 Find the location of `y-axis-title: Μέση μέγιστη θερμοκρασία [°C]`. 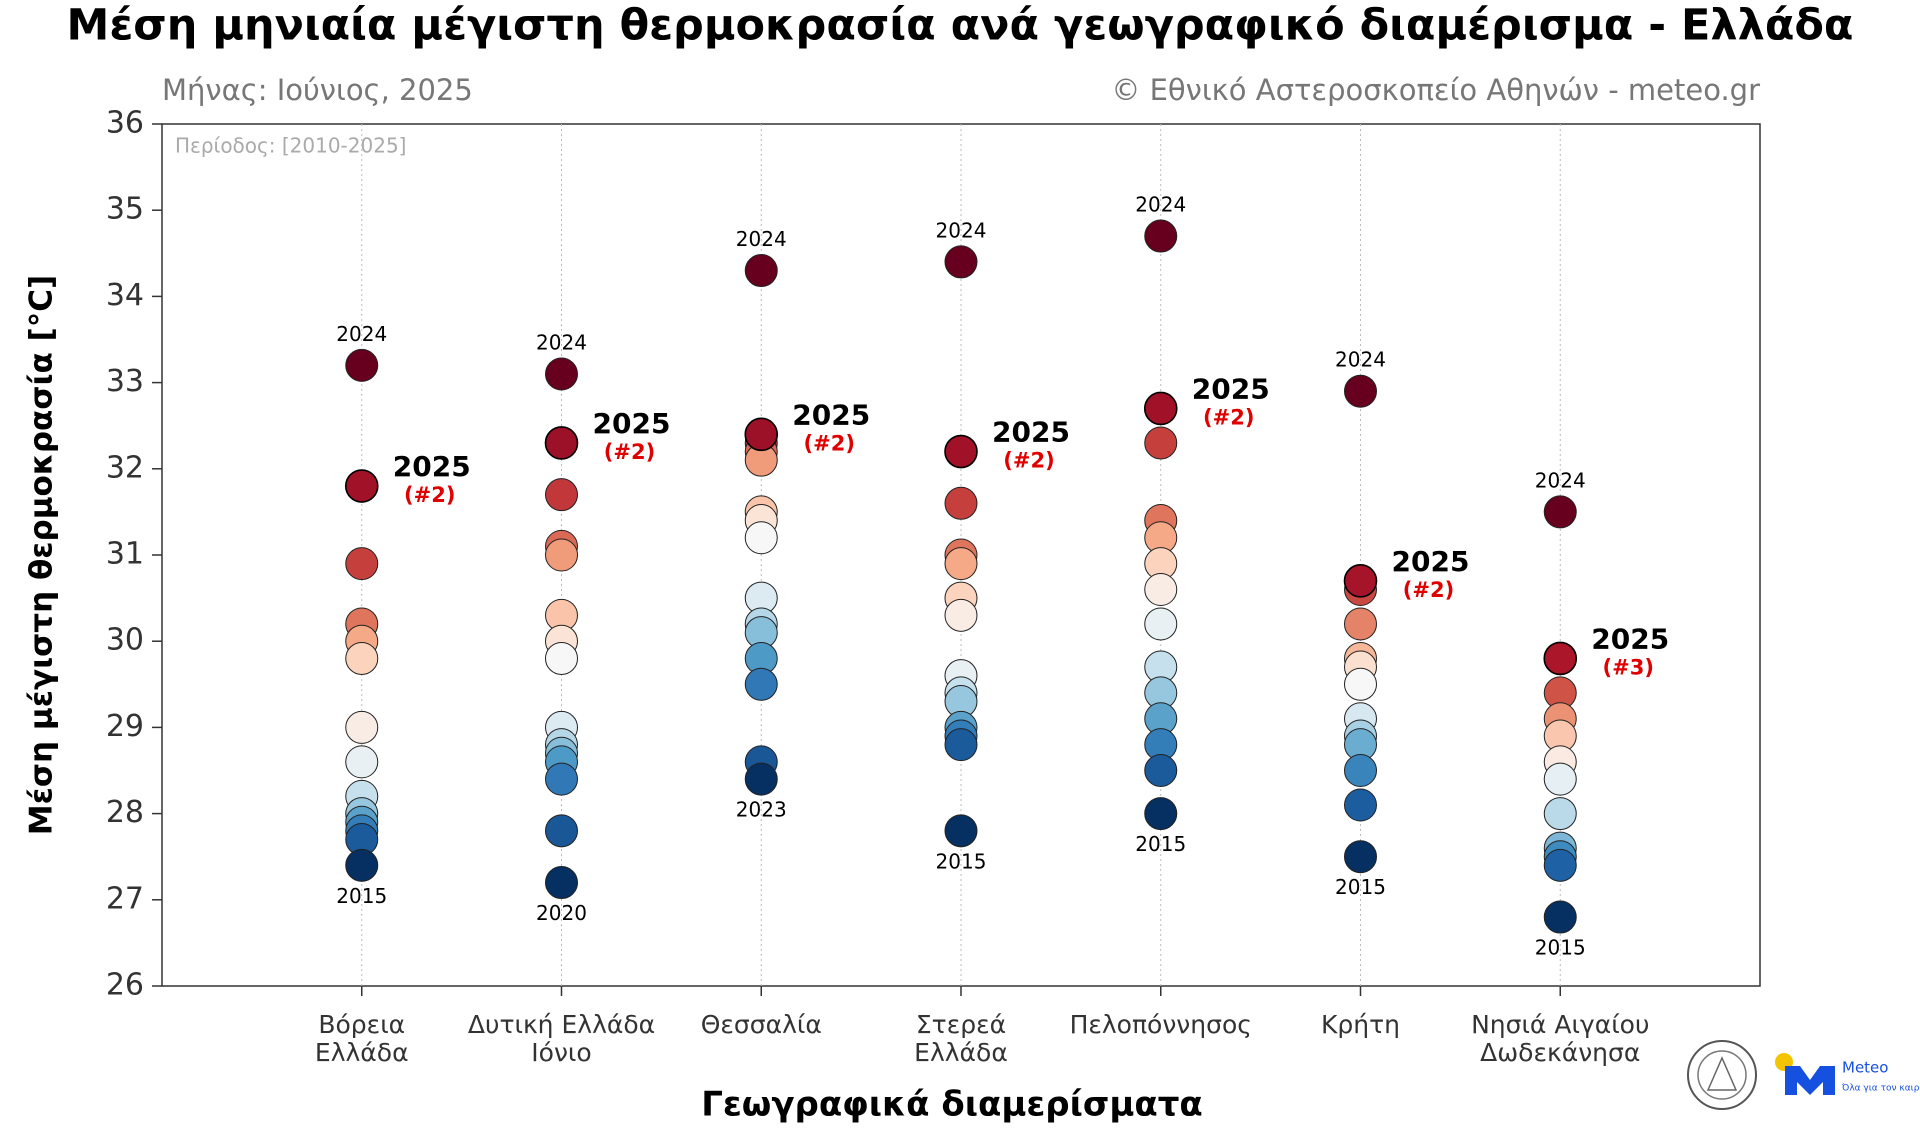

y-axis-title: Μέση μέγιστη θερμοκρασία [°C] is located at coordinates (42, 555).